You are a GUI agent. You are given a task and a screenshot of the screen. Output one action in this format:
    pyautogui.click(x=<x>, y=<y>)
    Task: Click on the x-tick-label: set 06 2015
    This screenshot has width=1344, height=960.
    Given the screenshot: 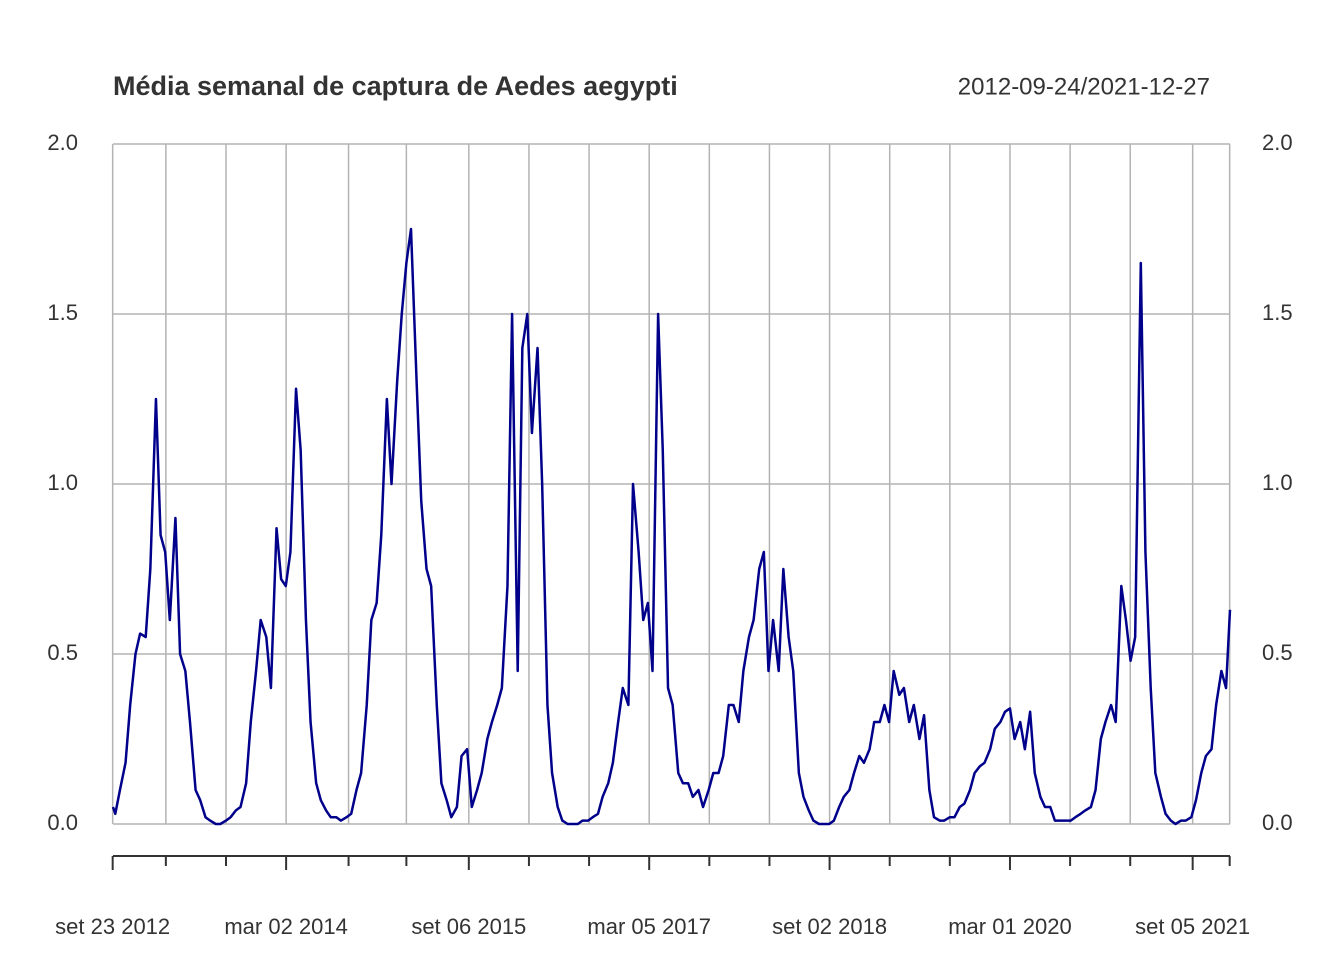 What is the action you would take?
    pyautogui.click(x=468, y=926)
    